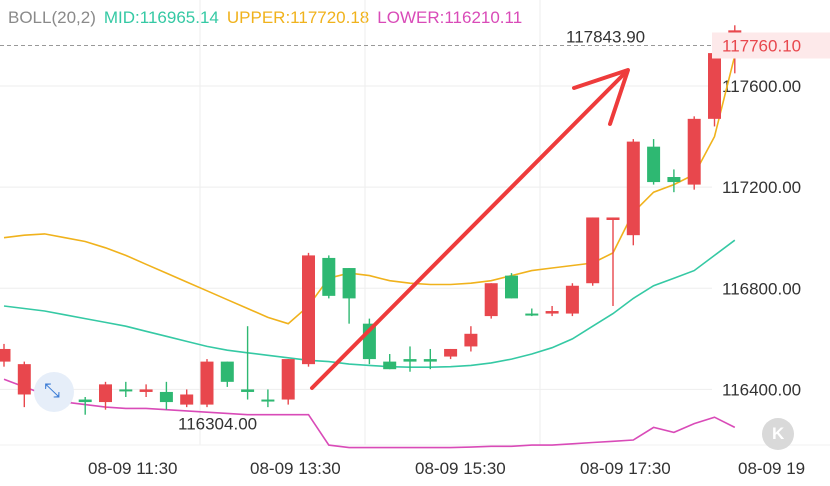 This screenshot has height=486, width=830. I want to click on current-price-tag, so click(771, 45).